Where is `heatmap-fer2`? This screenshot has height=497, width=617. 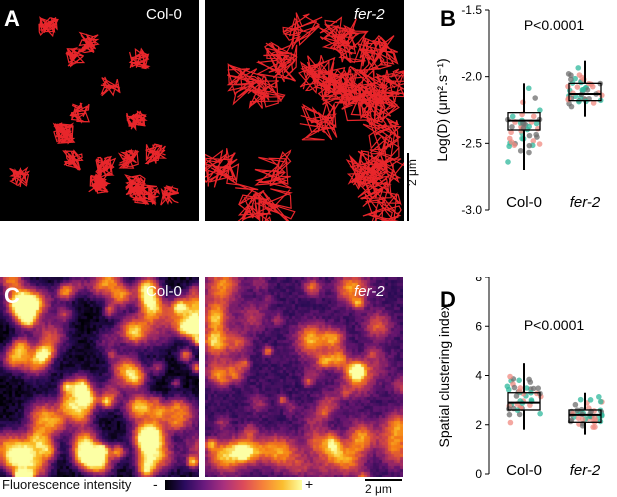 heatmap-fer2 is located at coordinates (304, 377).